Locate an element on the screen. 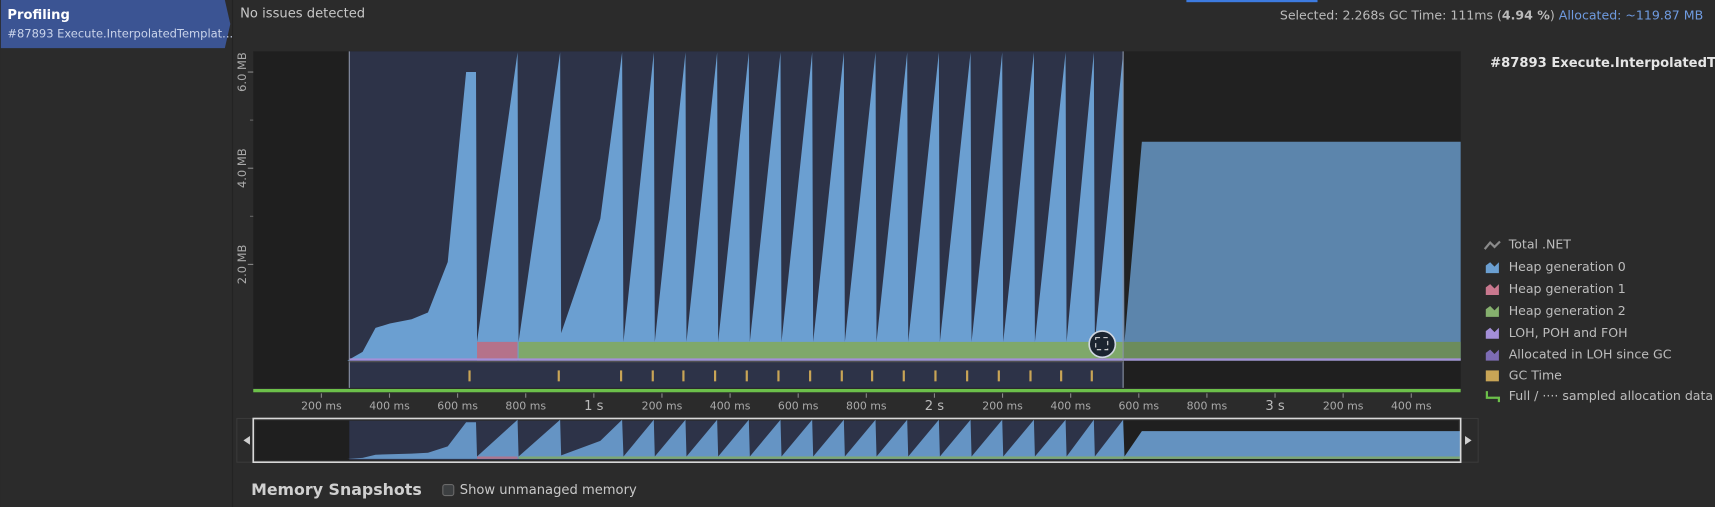 The image size is (1715, 507). gc-close: ) is located at coordinates (1552, 14).